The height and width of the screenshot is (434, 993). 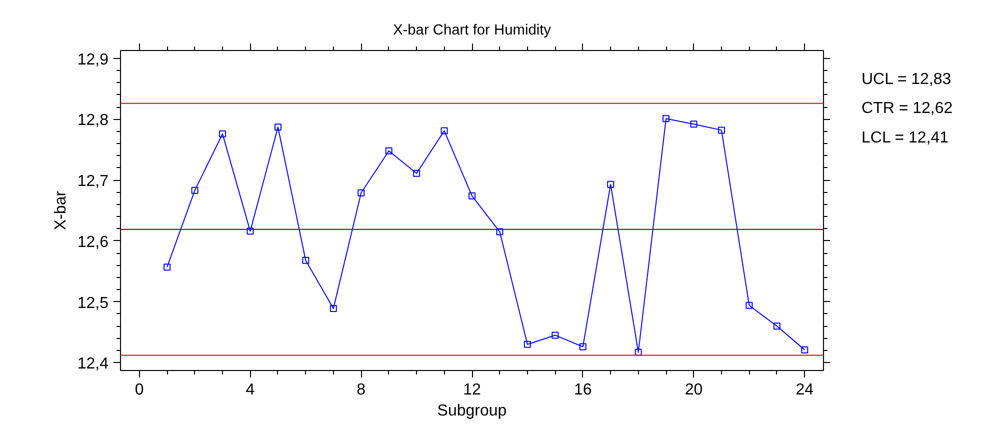 What do you see at coordinates (93, 364) in the screenshot?
I see `y-tick-label: 12,4` at bounding box center [93, 364].